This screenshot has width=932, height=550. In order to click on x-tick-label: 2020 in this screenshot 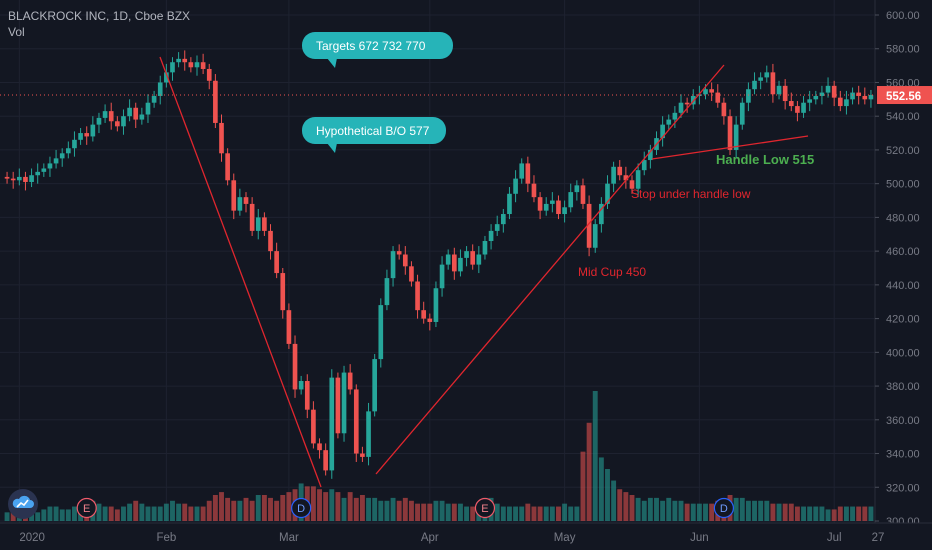, I will do `click(32, 538)`.